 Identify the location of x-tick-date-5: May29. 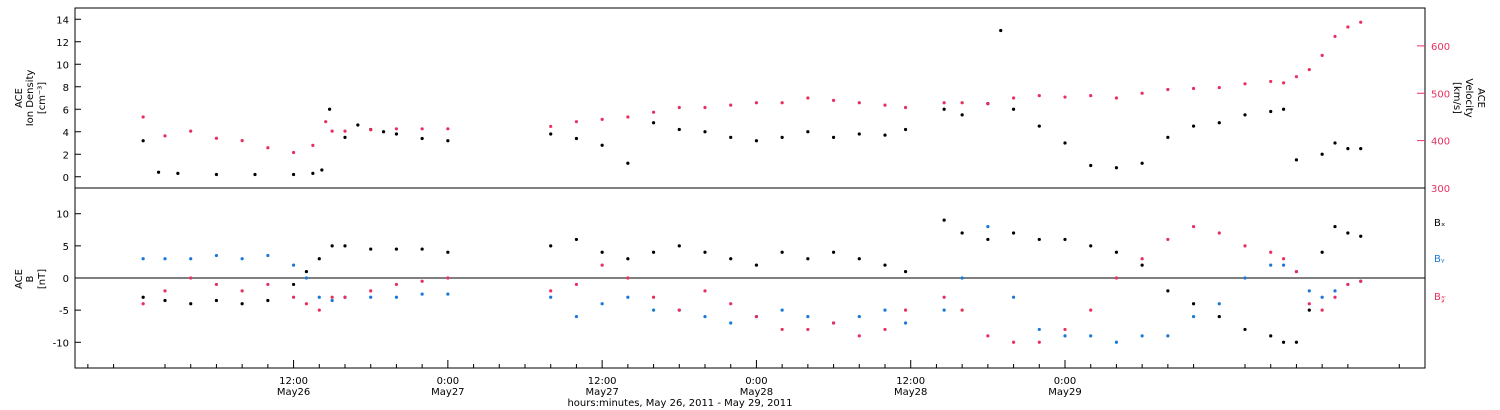
(1064, 392).